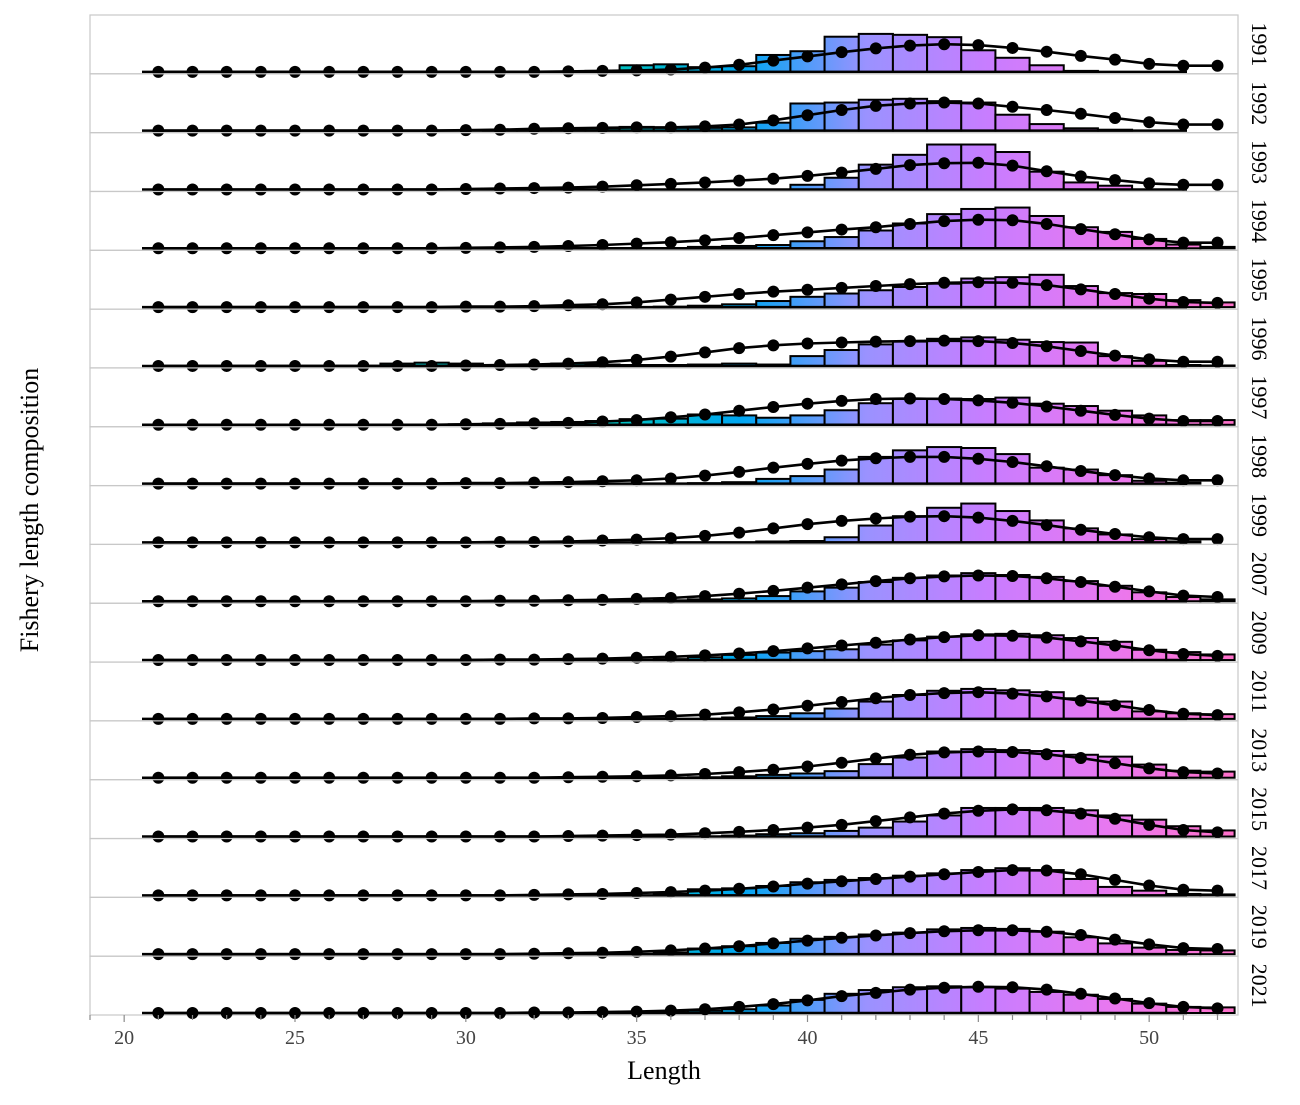  I want to click on facet-strip-label: 1997, so click(1259, 397).